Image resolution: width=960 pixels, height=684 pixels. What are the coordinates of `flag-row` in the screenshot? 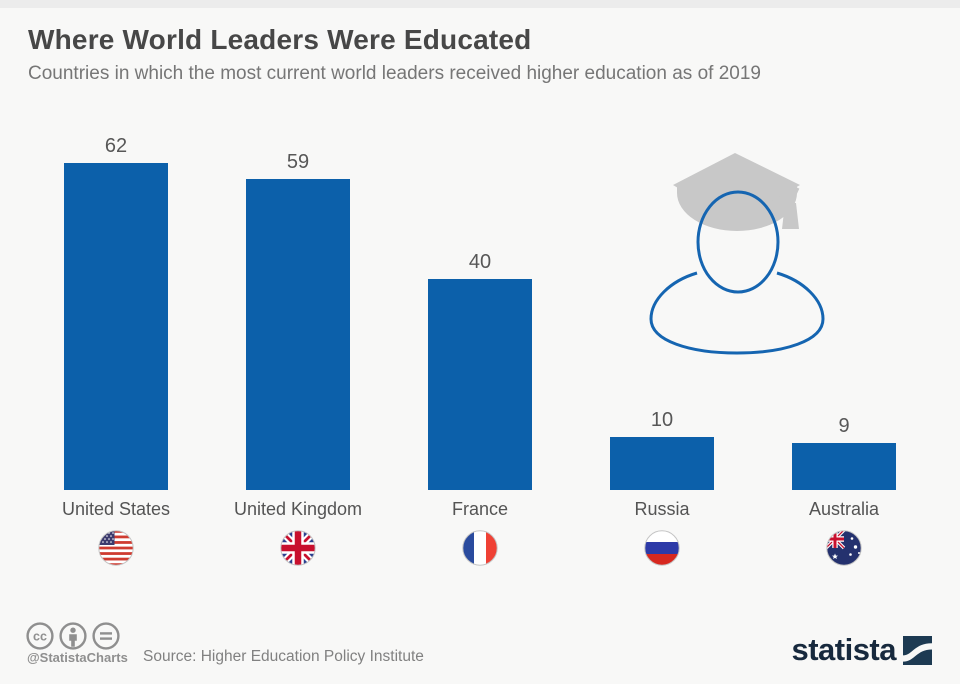 It's located at (480, 548).